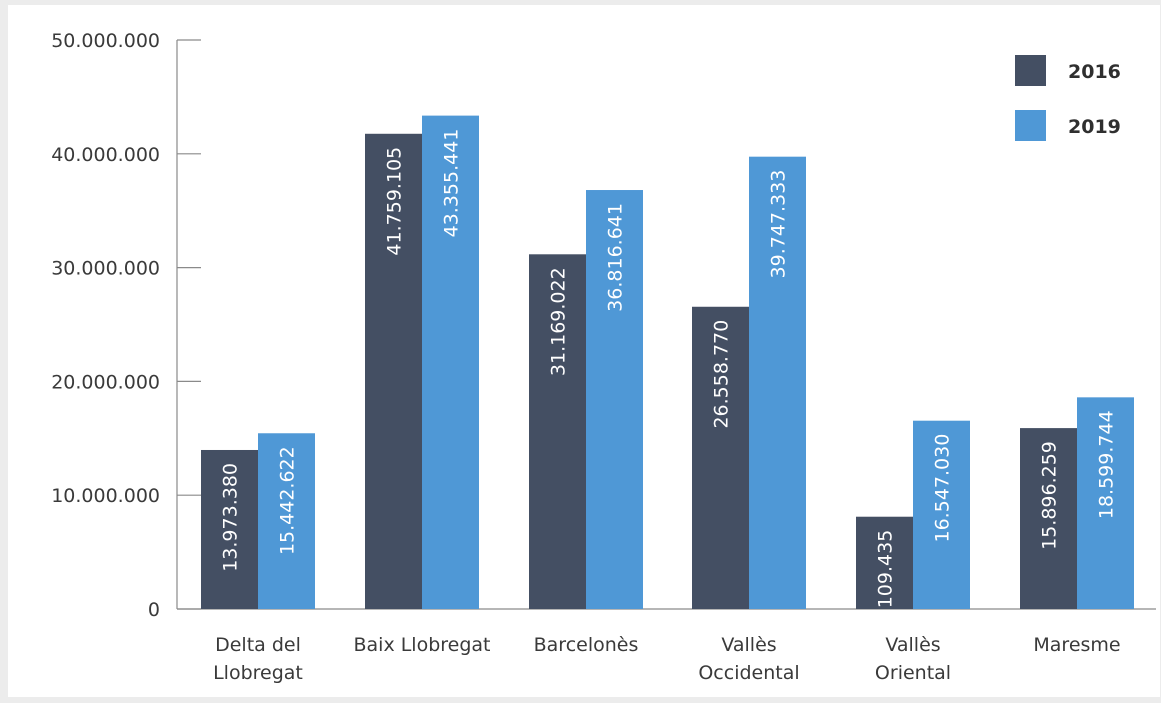 The height and width of the screenshot is (703, 1161). Describe the element at coordinates (748, 673) in the screenshot. I see `x-category-label: Occidental` at that location.